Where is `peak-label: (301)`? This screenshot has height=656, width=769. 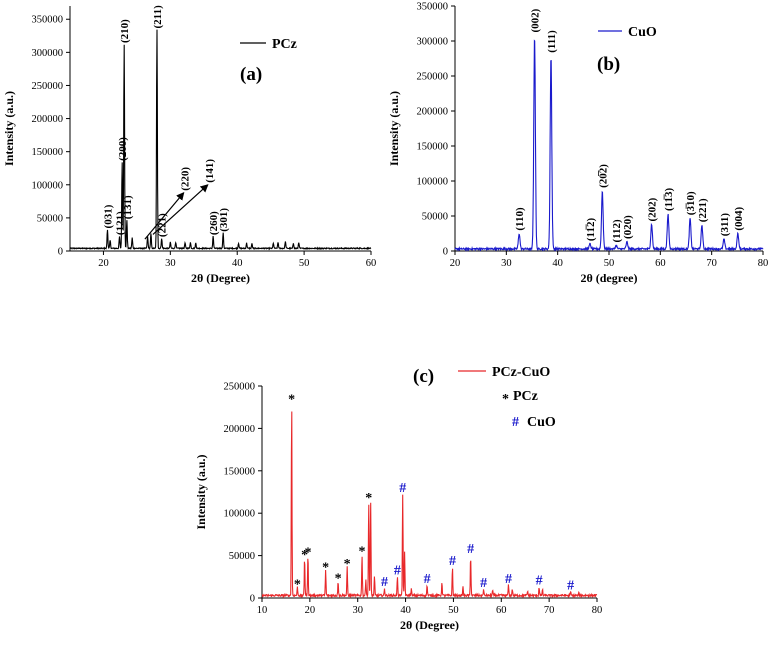 peak-label: (301) is located at coordinates (224, 220).